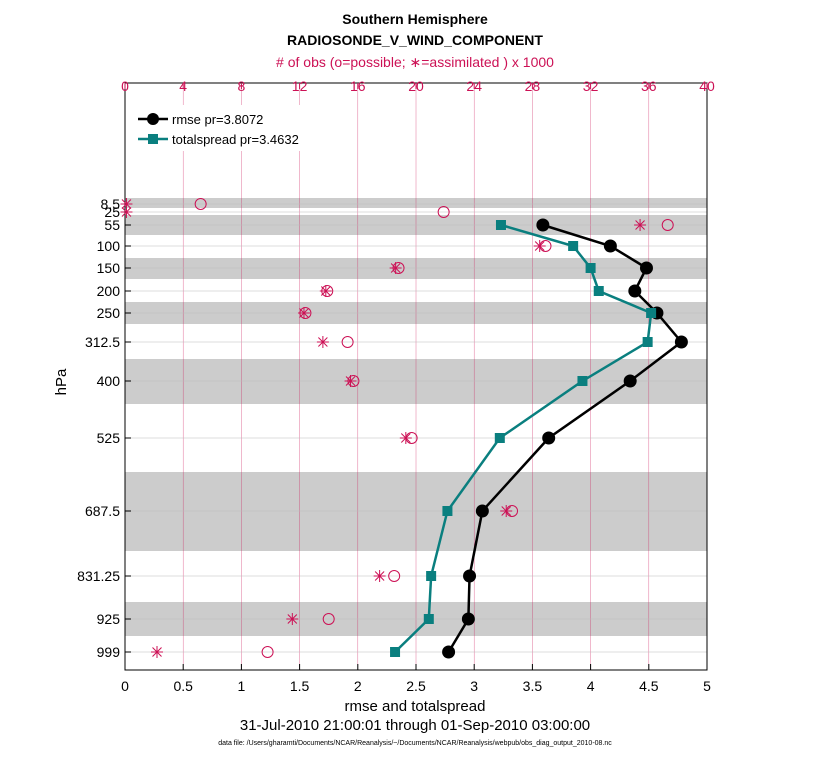 The height and width of the screenshot is (760, 830). Describe the element at coordinates (649, 686) in the screenshot. I see `bottom-tick-label: 4.5` at that location.